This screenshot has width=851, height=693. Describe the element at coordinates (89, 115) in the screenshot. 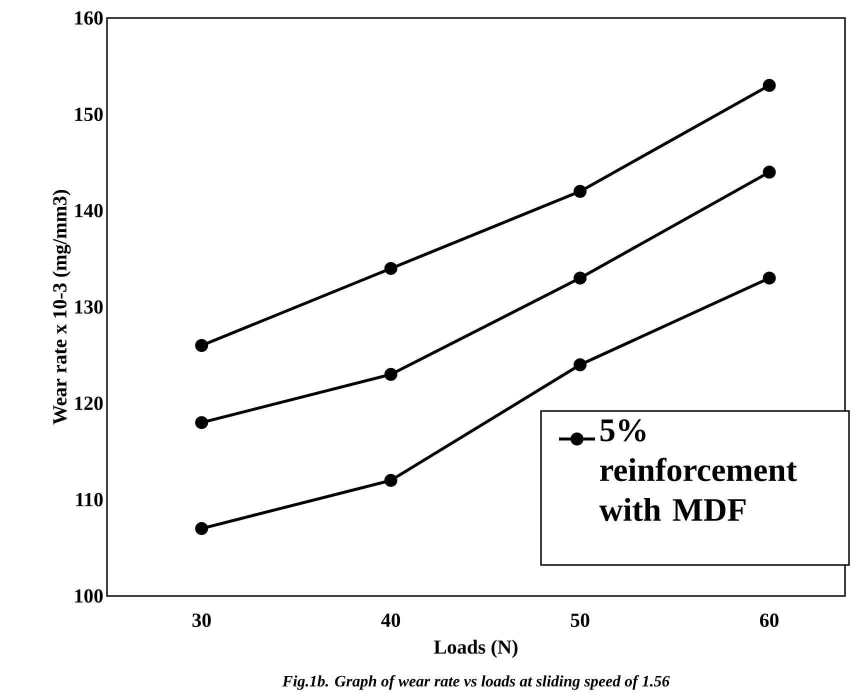

I see `y-tick-label: 150` at that location.